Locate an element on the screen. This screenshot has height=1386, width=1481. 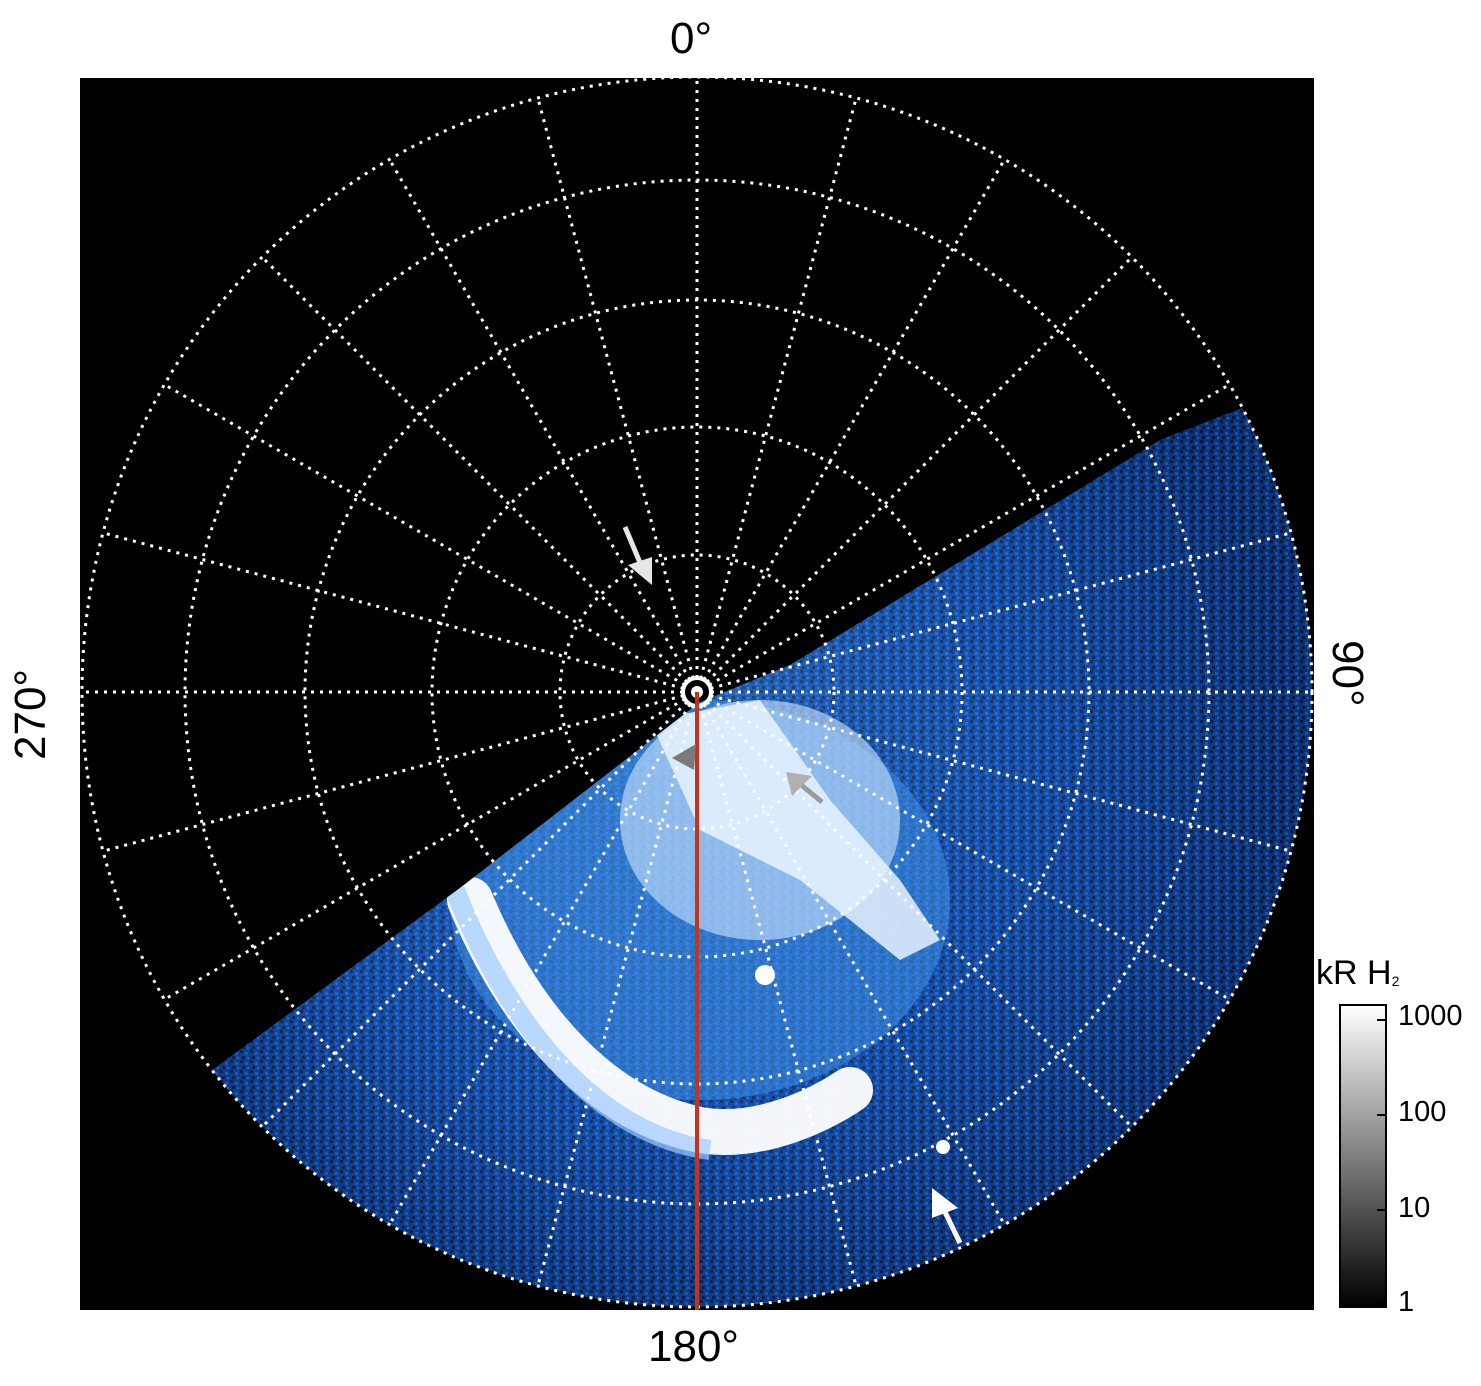
auroral-spot is located at coordinates (765, 975).